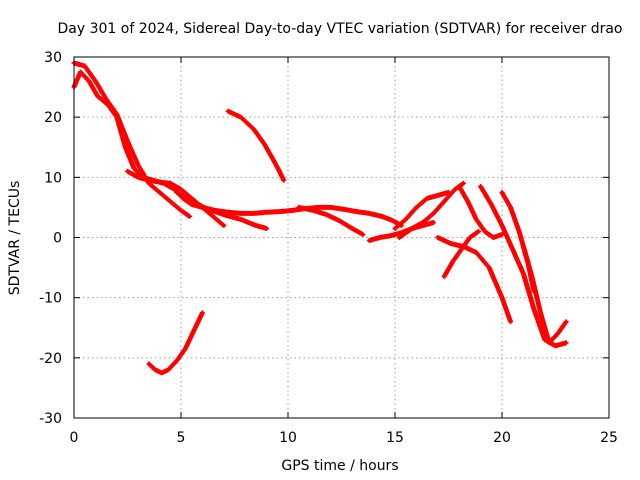 The image size is (640, 480). I want to click on y-tick-label: -30, so click(50, 419).